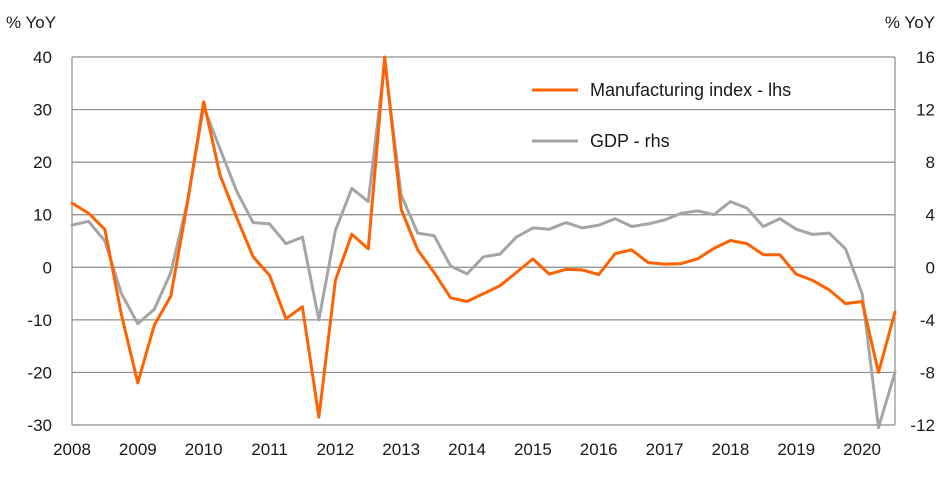  What do you see at coordinates (927, 320) in the screenshot?
I see `right-tick-label: -4` at bounding box center [927, 320].